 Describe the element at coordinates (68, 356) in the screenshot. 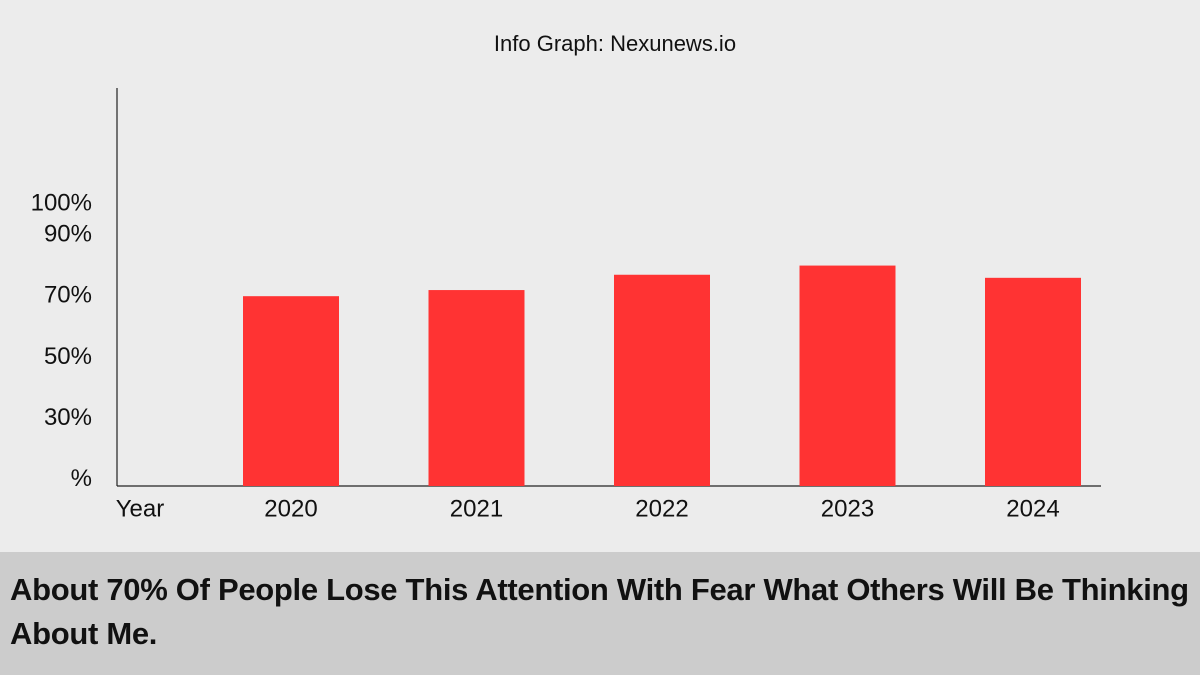

I see `y-tick-label: 50%` at that location.